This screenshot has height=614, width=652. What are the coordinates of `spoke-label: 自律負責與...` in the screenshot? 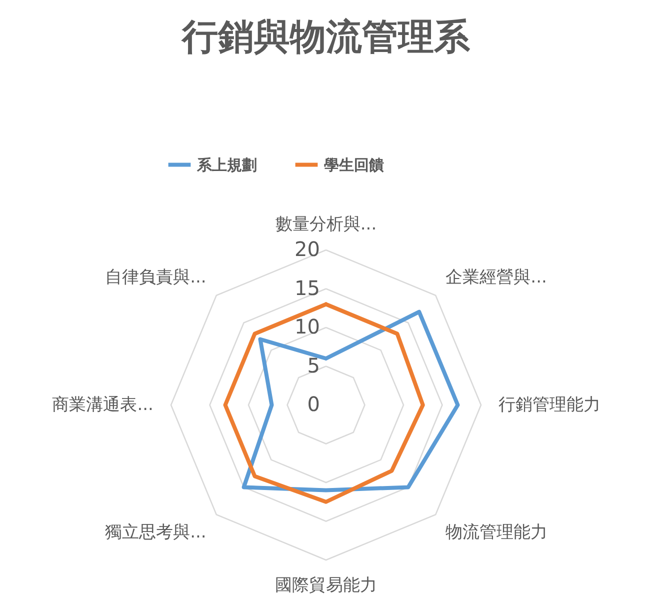 It's located at (155, 277).